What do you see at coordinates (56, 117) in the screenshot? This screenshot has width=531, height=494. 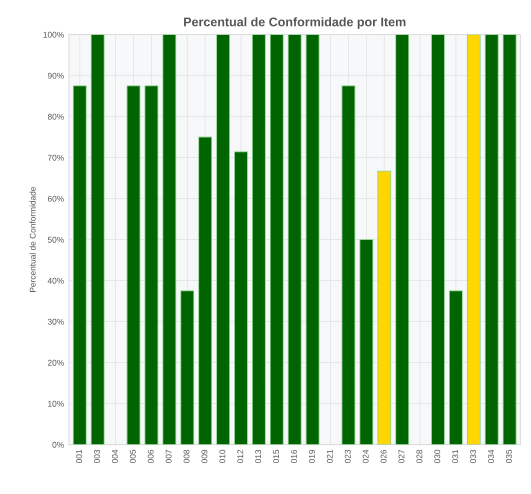 I see `y-tick-label: 80%` at bounding box center [56, 117].